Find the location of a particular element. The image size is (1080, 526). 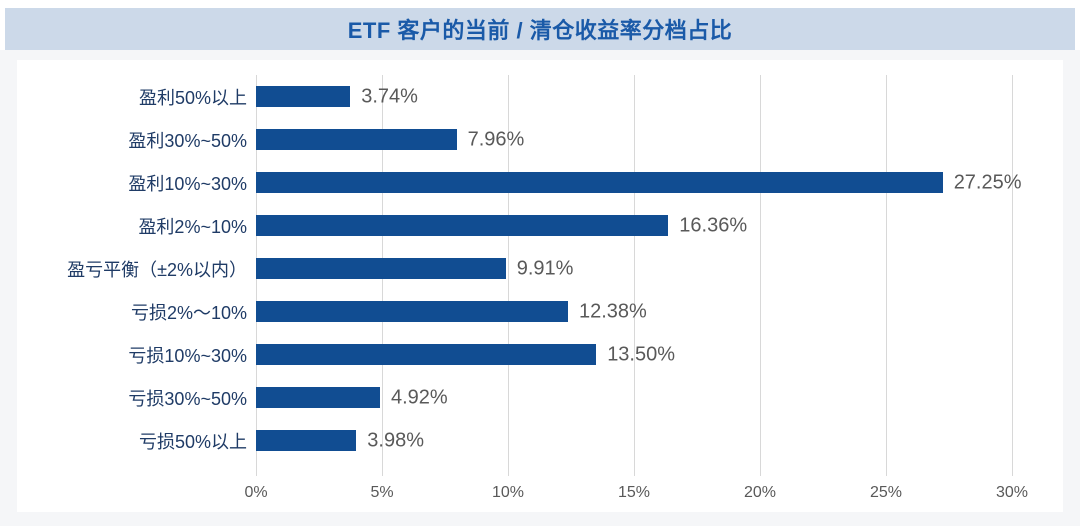

category-label: 亏损10%~30% is located at coordinates (187, 355).